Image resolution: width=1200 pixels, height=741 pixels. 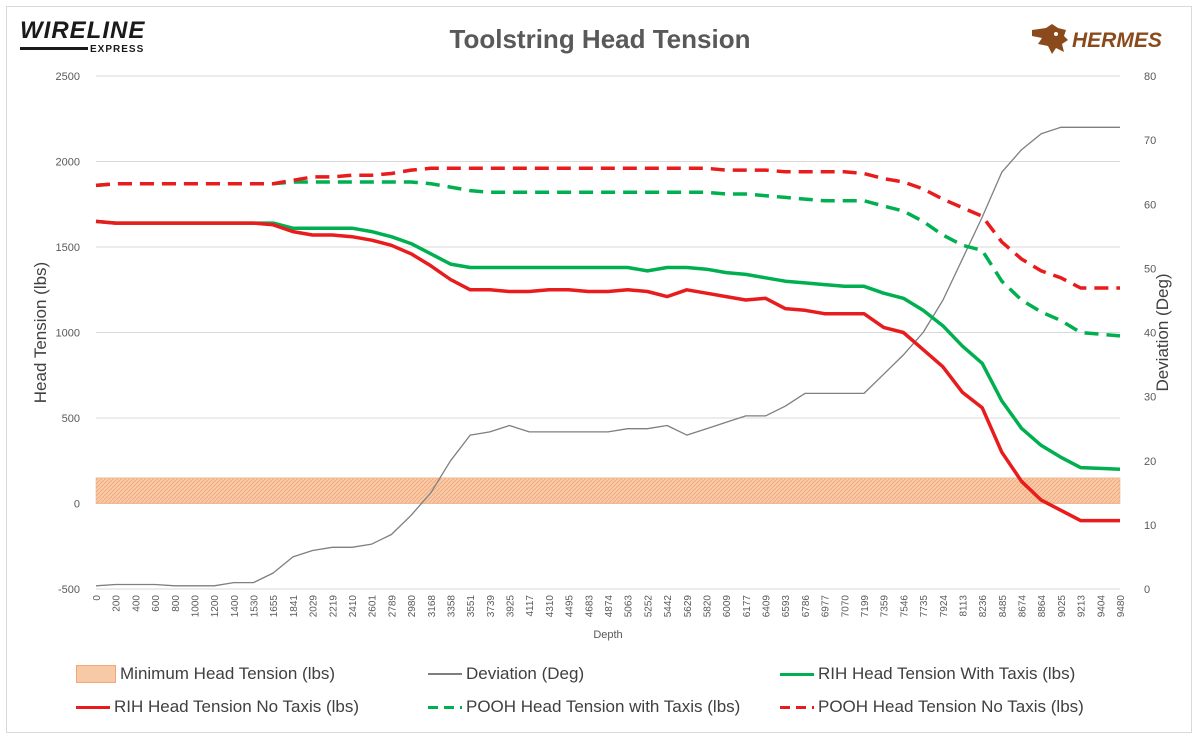 I want to click on x-tick-label: 1530, so click(x=255, y=606).